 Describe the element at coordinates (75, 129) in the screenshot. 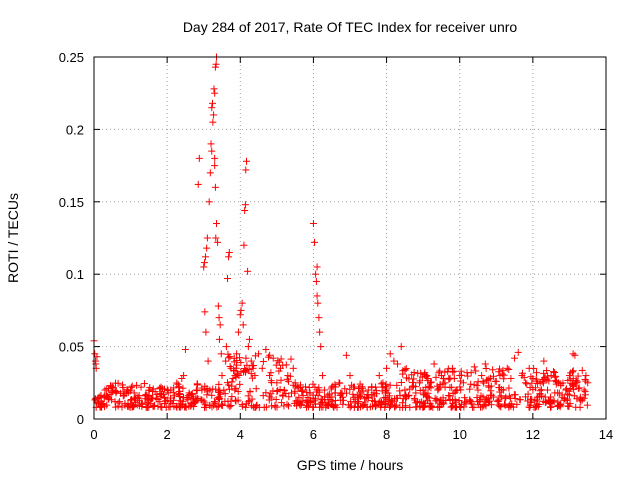

I see `y-tick-label: 0.2` at that location.